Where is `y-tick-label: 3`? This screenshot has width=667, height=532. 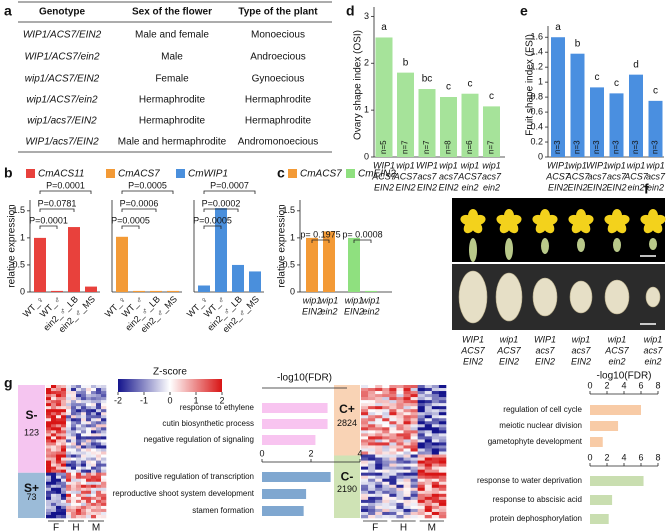
y-tick-label: 3 is located at coordinates (366, 16).